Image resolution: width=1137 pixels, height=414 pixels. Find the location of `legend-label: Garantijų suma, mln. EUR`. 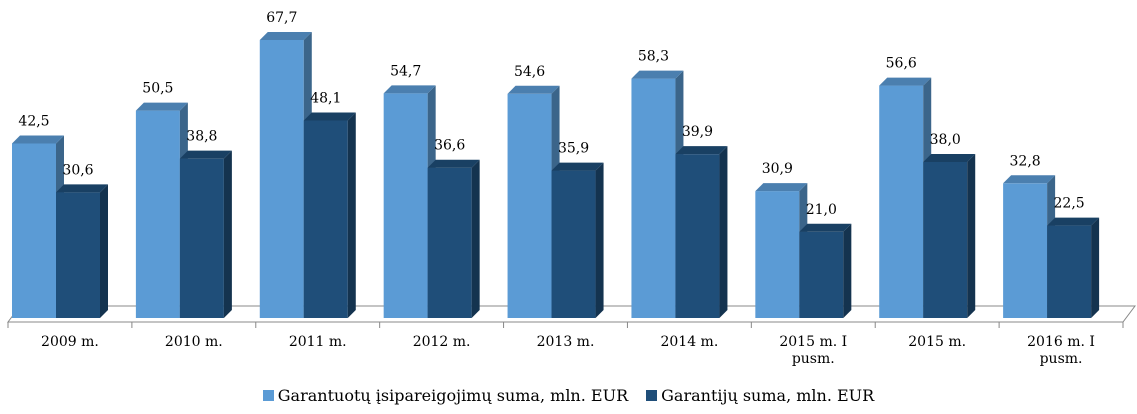

legend-label: Garantijų suma, mln. EUR is located at coordinates (768, 395).